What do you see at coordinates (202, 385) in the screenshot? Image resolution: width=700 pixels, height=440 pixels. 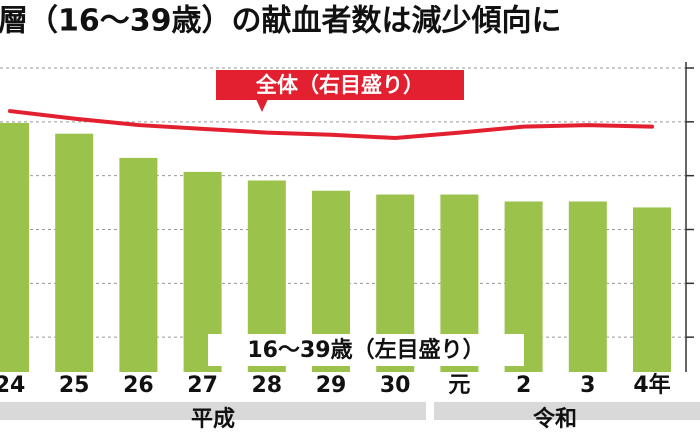 I see `x-tick-label: 27` at bounding box center [202, 385].